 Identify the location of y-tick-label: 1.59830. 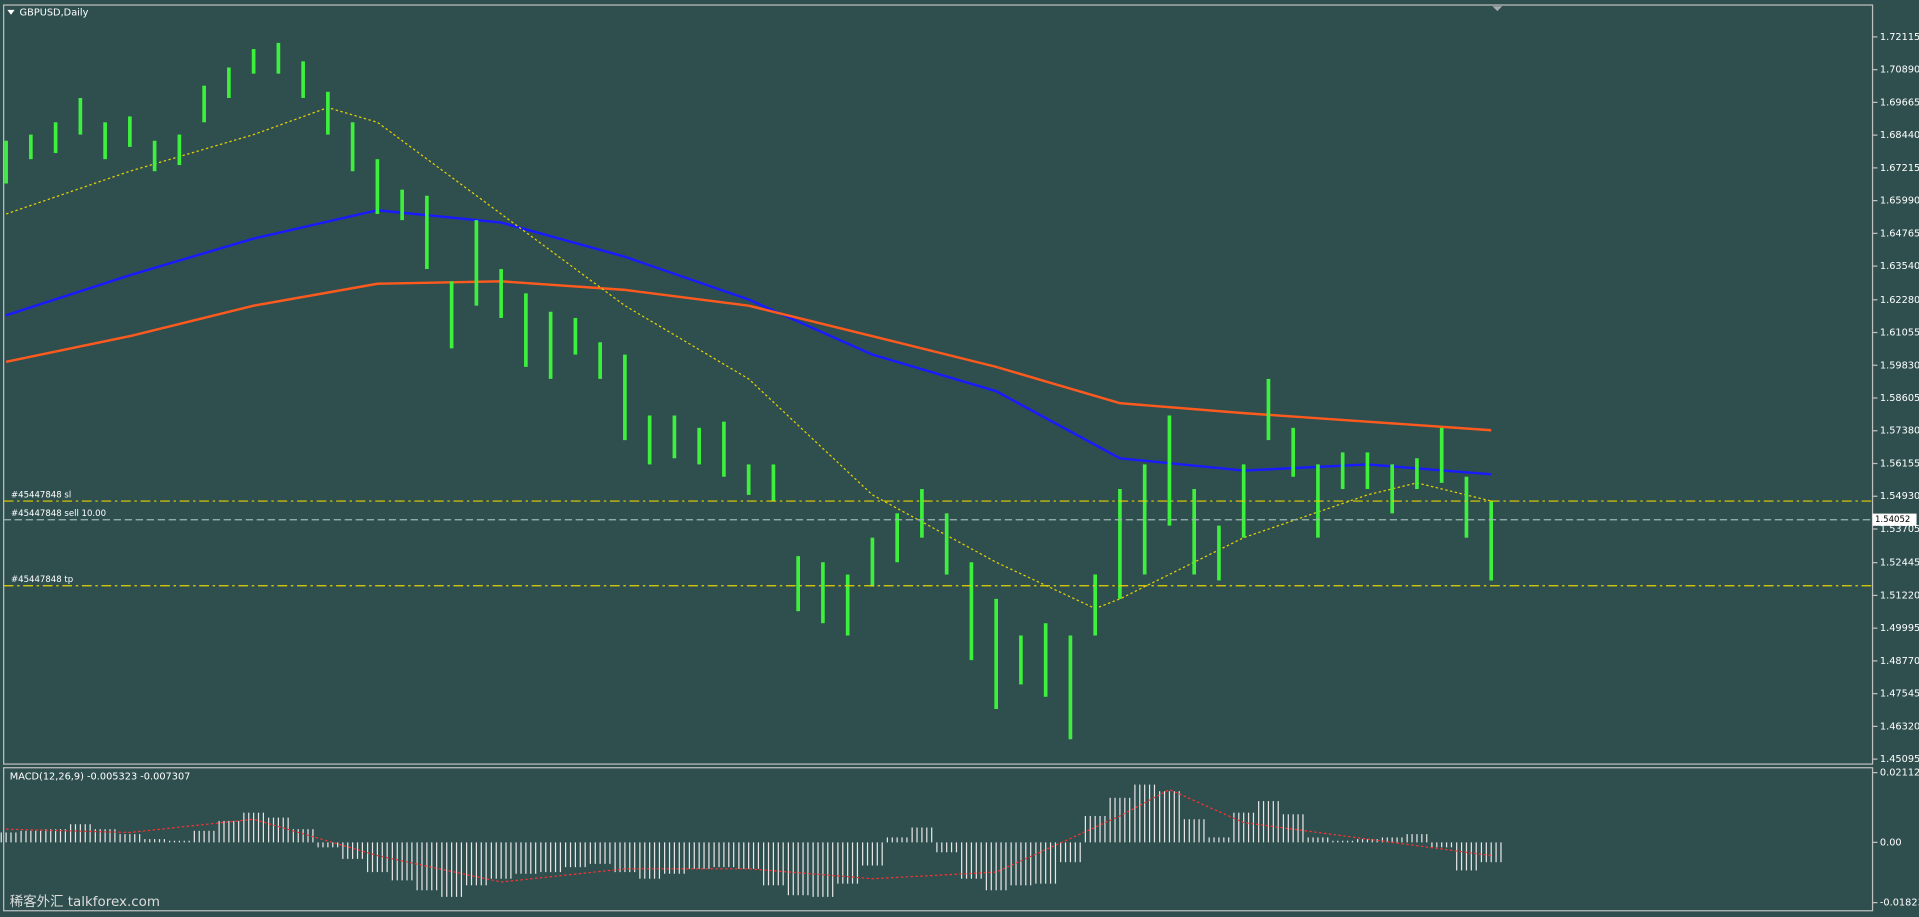
(1899, 365).